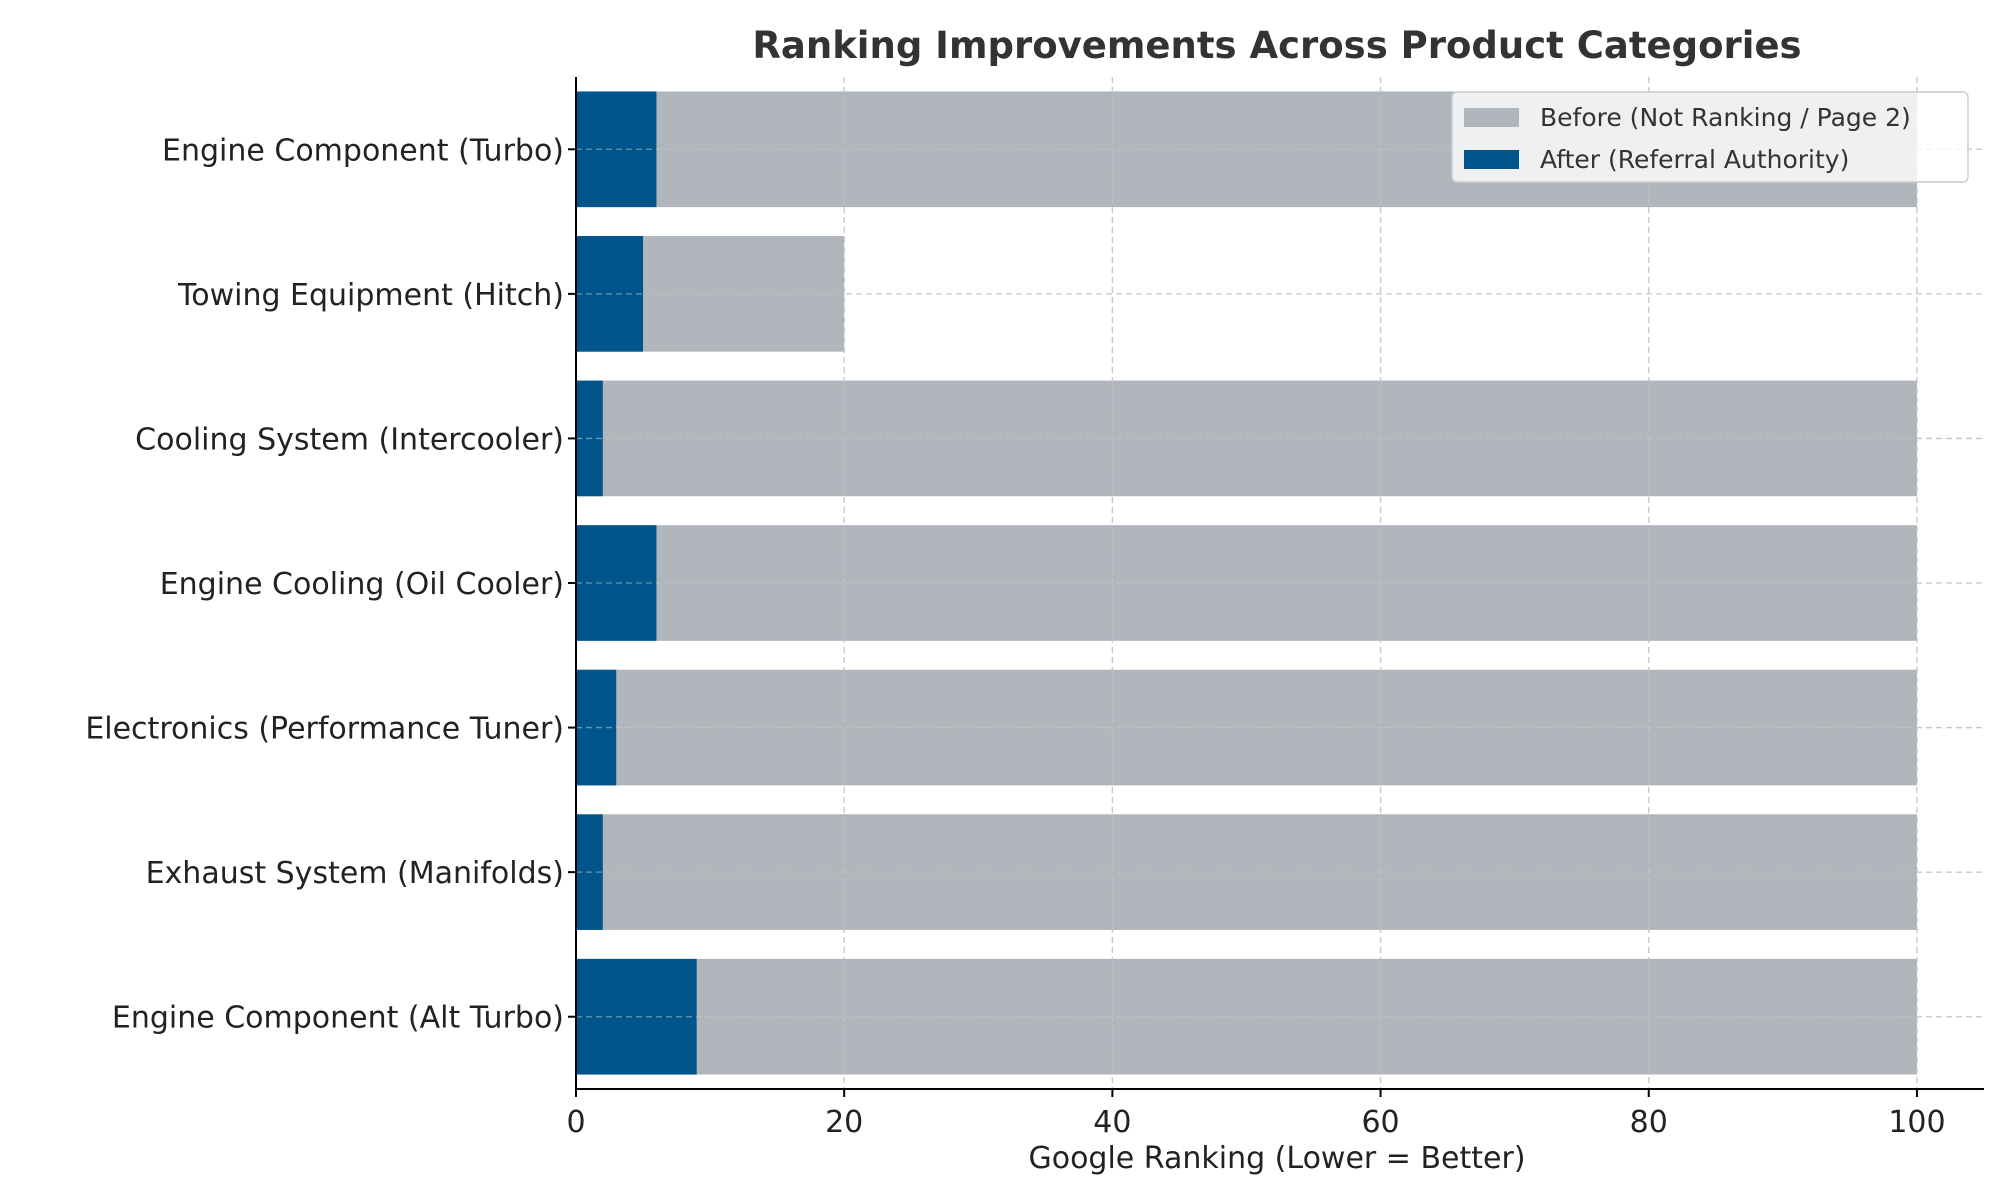 Image resolution: width=2000 pixels, height=1200 pixels. I want to click on category-label: Electronics (Performance Tuner), so click(324, 729).